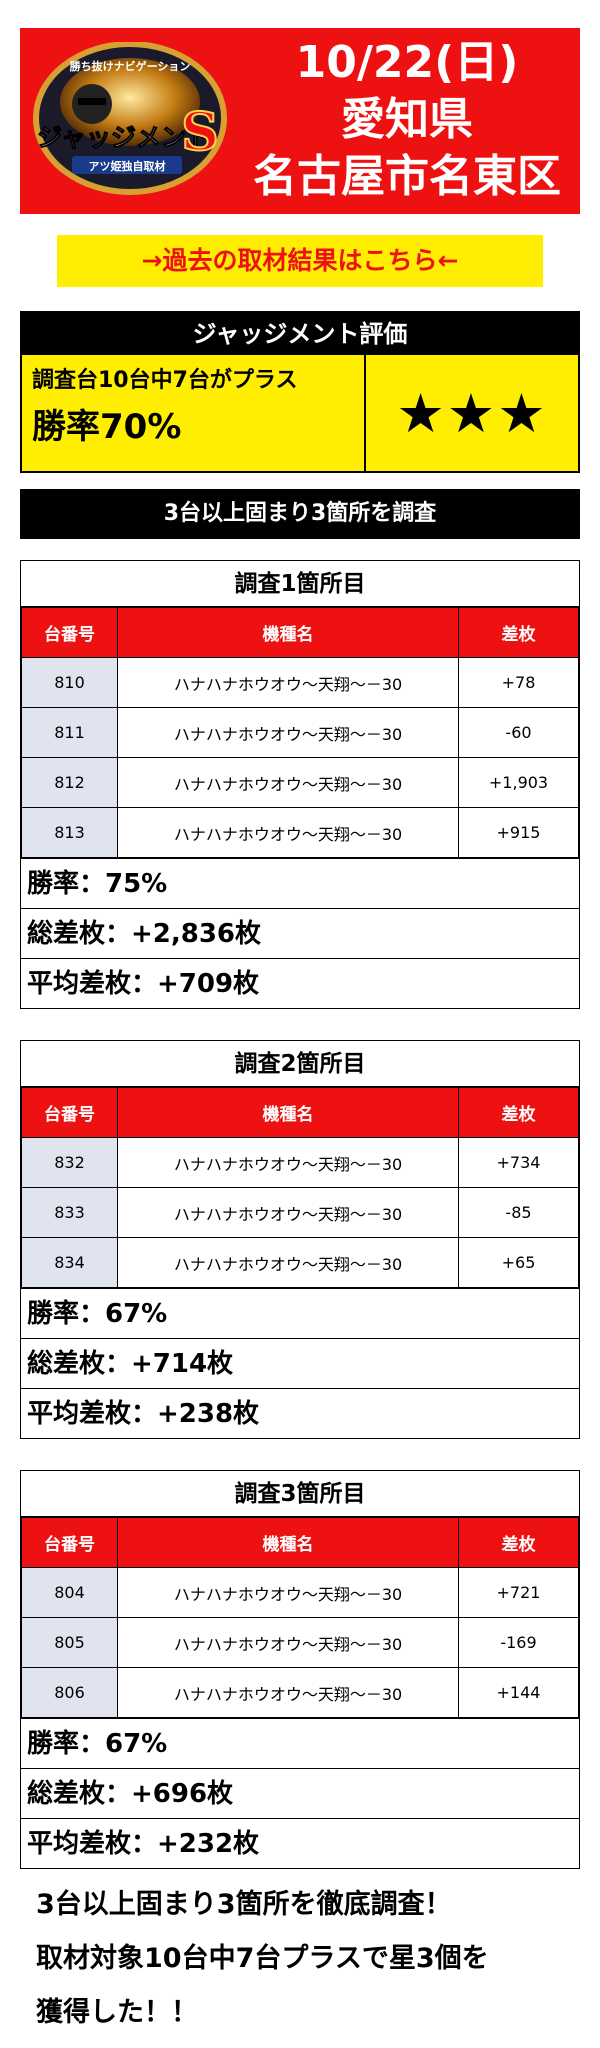 This screenshot has width=600, height=2048. I want to click on machine-diff: -169, so click(518, 1642).